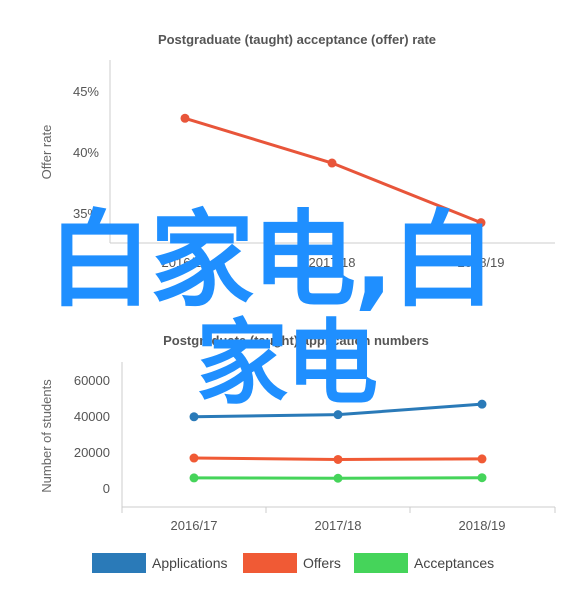 The width and height of the screenshot is (580, 599). I want to click on chart2-ytick-0: 0, so click(106, 488).